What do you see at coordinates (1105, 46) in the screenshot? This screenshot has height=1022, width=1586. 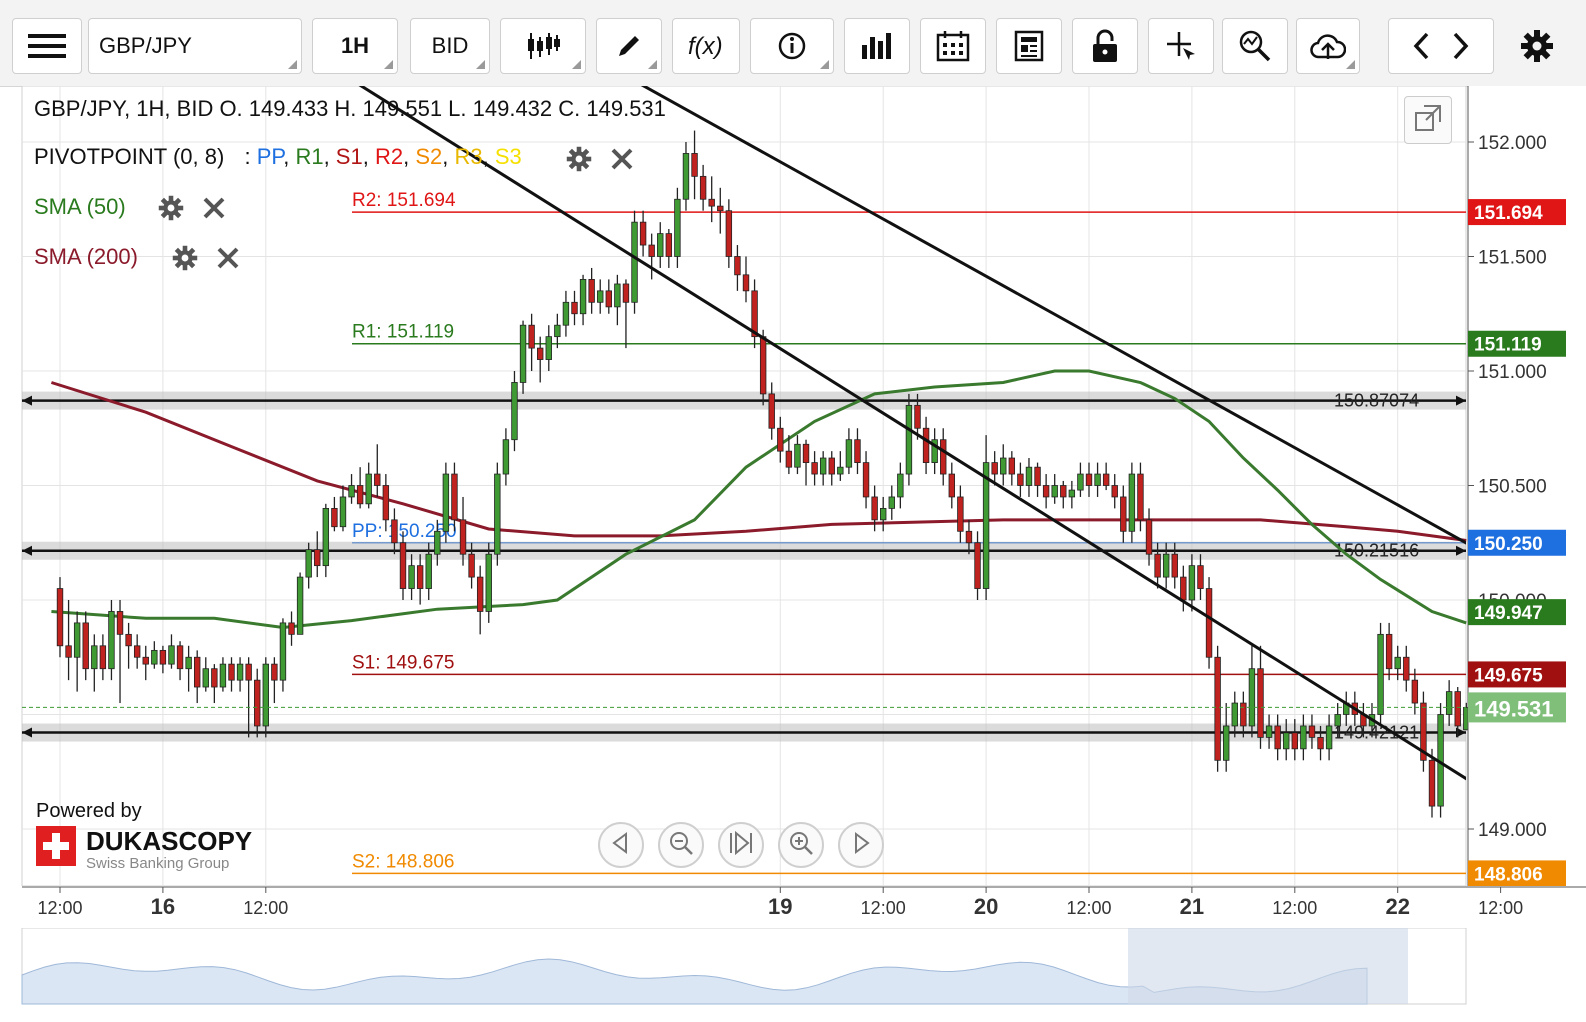 I see `lock-button` at bounding box center [1105, 46].